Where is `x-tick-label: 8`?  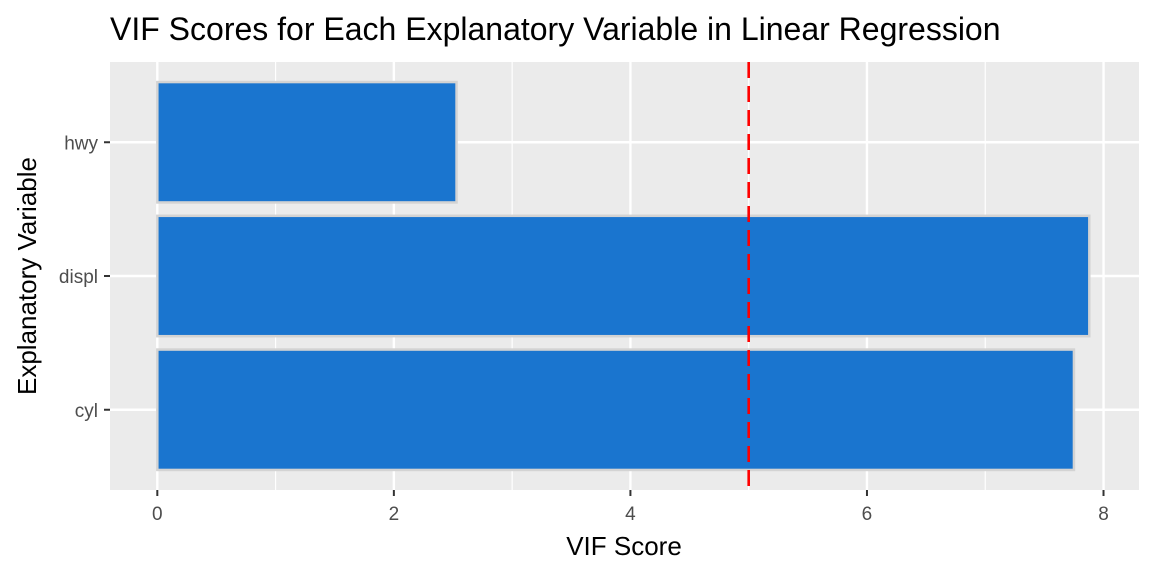
x-tick-label: 8 is located at coordinates (1103, 514).